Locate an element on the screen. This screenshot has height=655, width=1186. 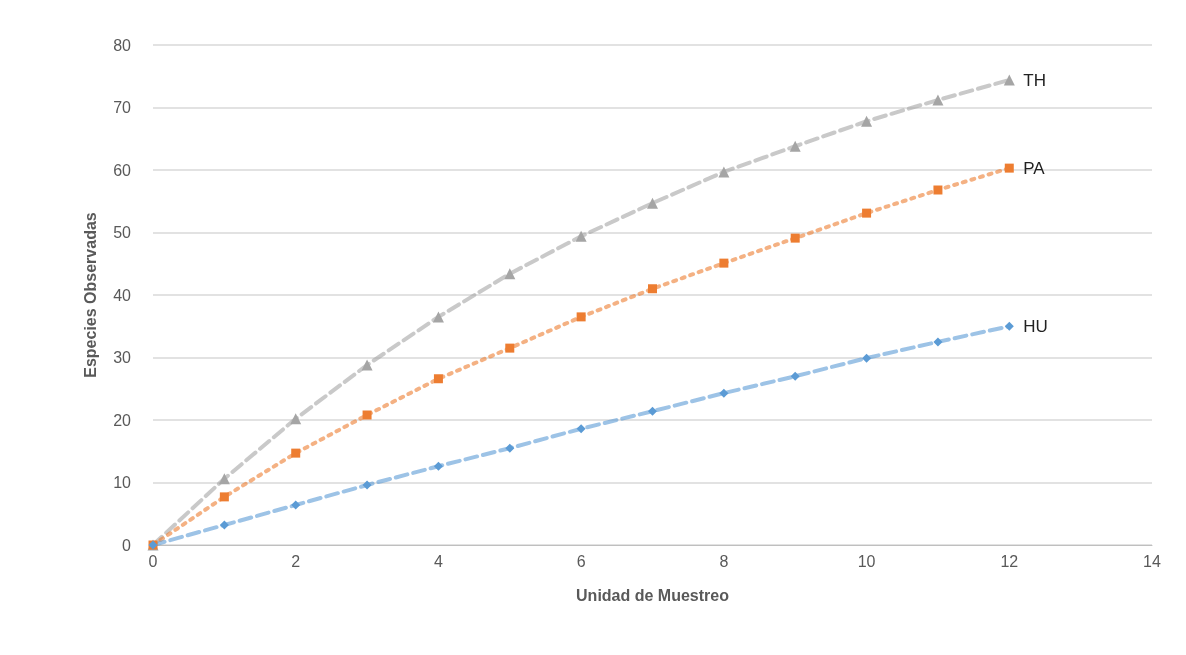
y-tick-label: 30 is located at coordinates (122, 357).